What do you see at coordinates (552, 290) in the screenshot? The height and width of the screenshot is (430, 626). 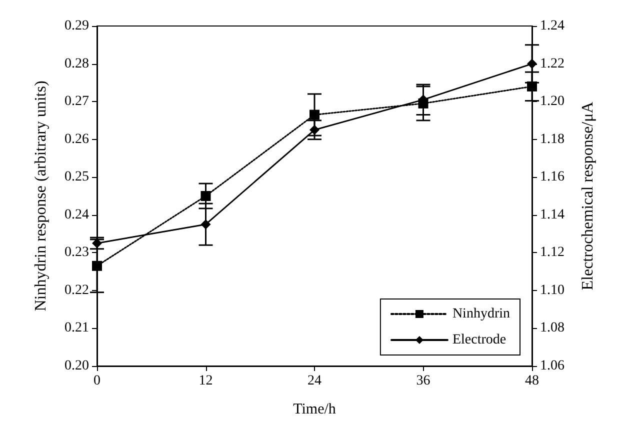 I see `y2-tick-label: 1.10` at bounding box center [552, 290].